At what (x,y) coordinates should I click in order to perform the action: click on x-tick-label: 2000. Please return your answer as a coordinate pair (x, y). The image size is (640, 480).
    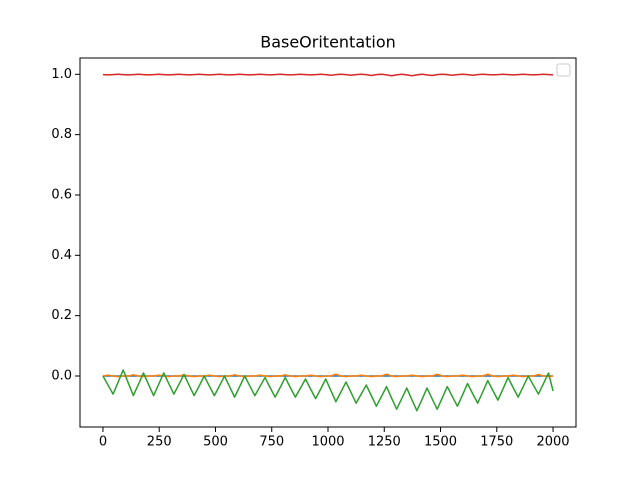
    Looking at the image, I should click on (552, 442).